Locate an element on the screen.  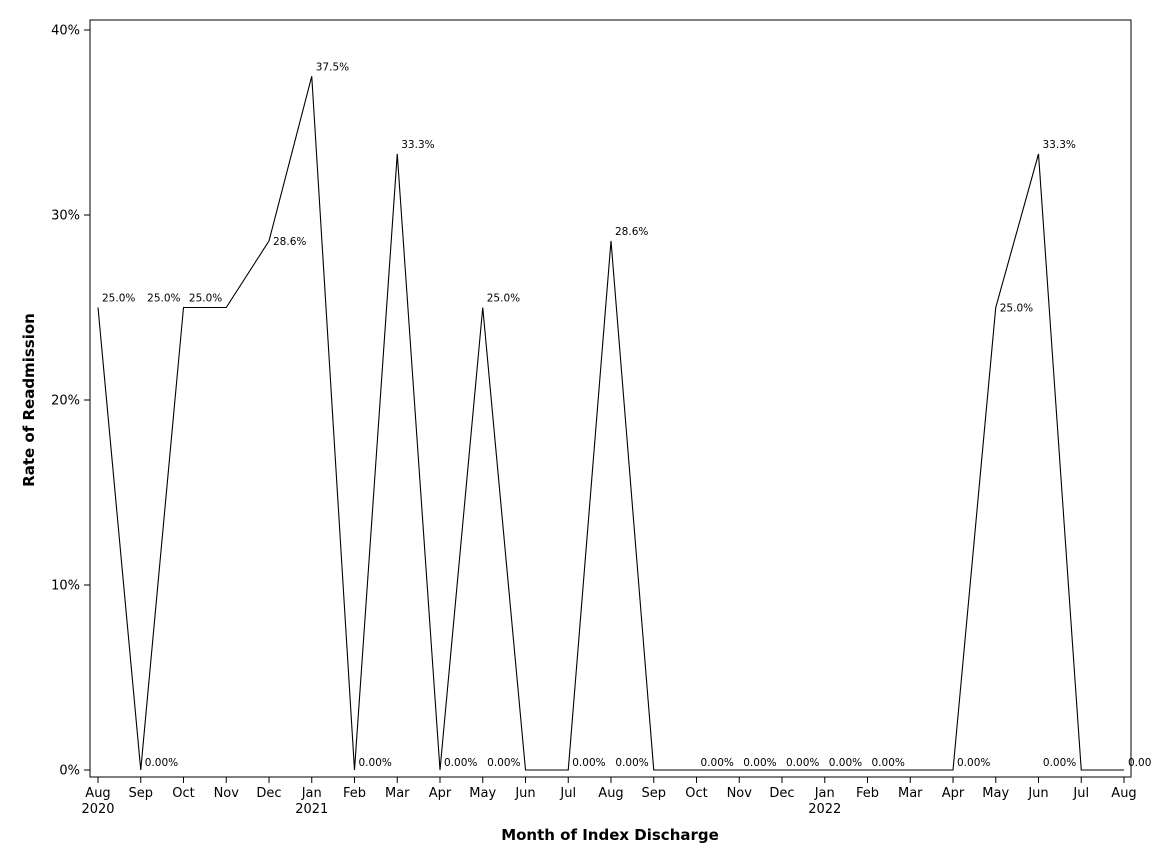
y-axis: 0% 10% 20% 30% 40% is located at coordinates (70, 401).